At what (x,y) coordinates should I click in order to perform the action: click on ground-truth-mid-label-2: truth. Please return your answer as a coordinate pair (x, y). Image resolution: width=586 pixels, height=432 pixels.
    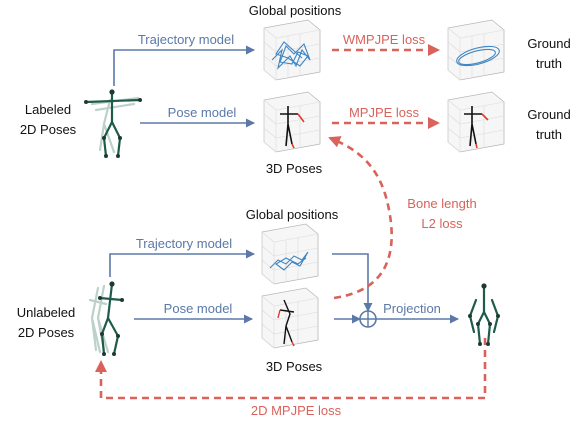
    Looking at the image, I should click on (549, 134).